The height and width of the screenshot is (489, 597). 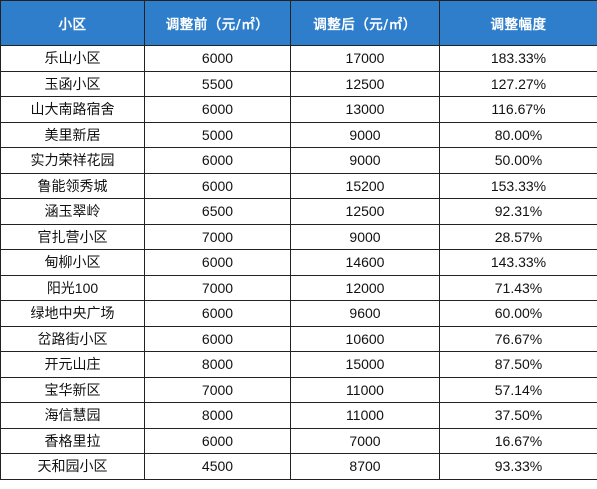 What do you see at coordinates (72, 440) in the screenshot?
I see `cell-community: 香格里拉` at bounding box center [72, 440].